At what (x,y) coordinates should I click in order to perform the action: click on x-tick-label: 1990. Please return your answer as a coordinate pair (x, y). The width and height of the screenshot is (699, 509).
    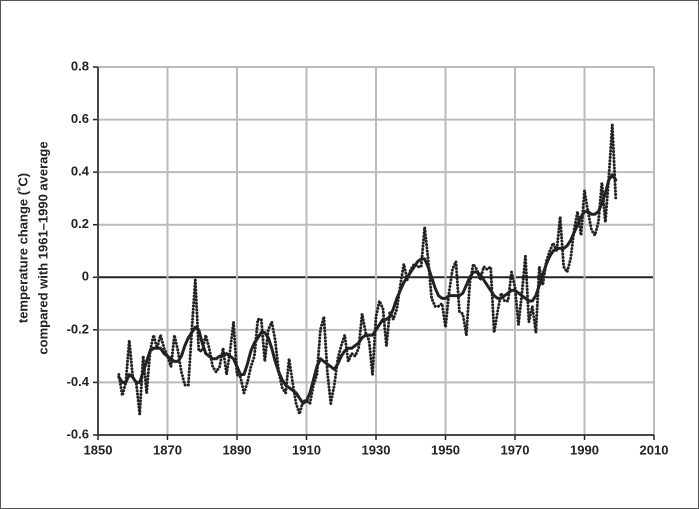
    Looking at the image, I should click on (584, 449).